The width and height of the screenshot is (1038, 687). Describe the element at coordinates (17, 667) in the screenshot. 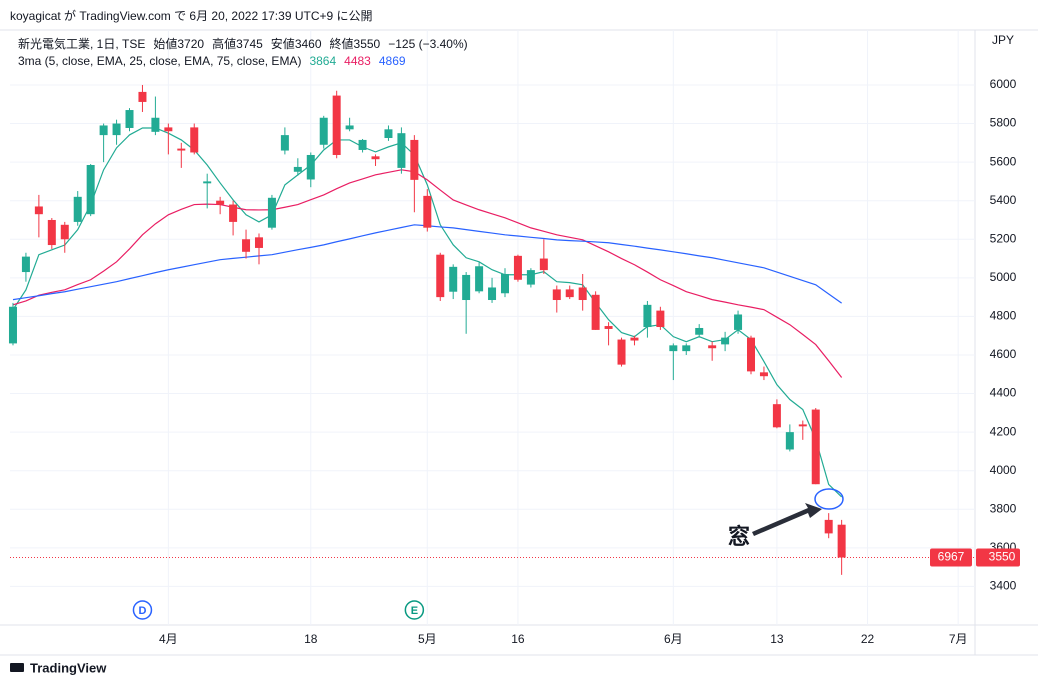

I see `logo` at that location.